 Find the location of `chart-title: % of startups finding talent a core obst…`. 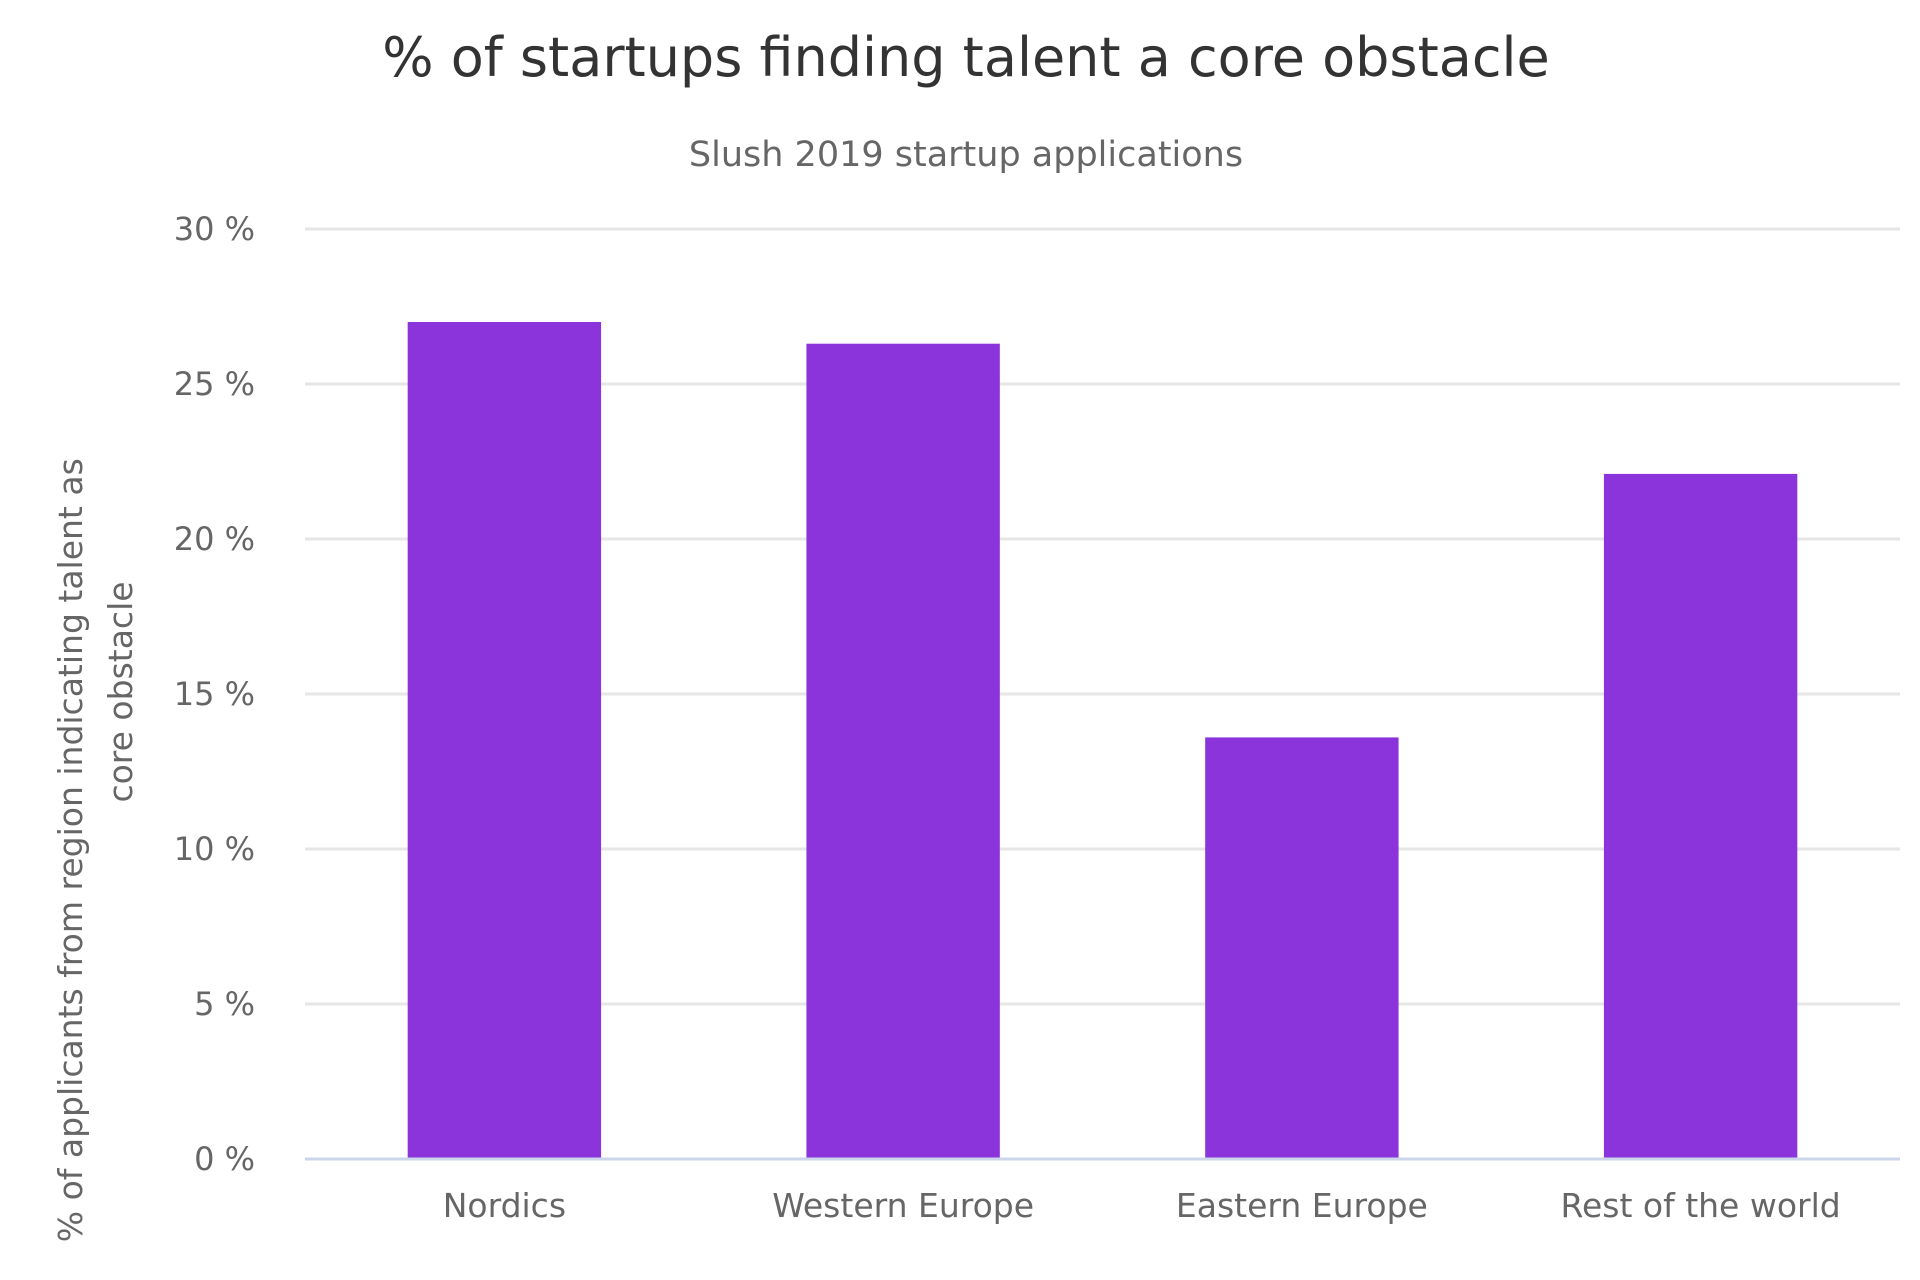

chart-title: % of startups finding talent a core obst… is located at coordinates (966, 57).